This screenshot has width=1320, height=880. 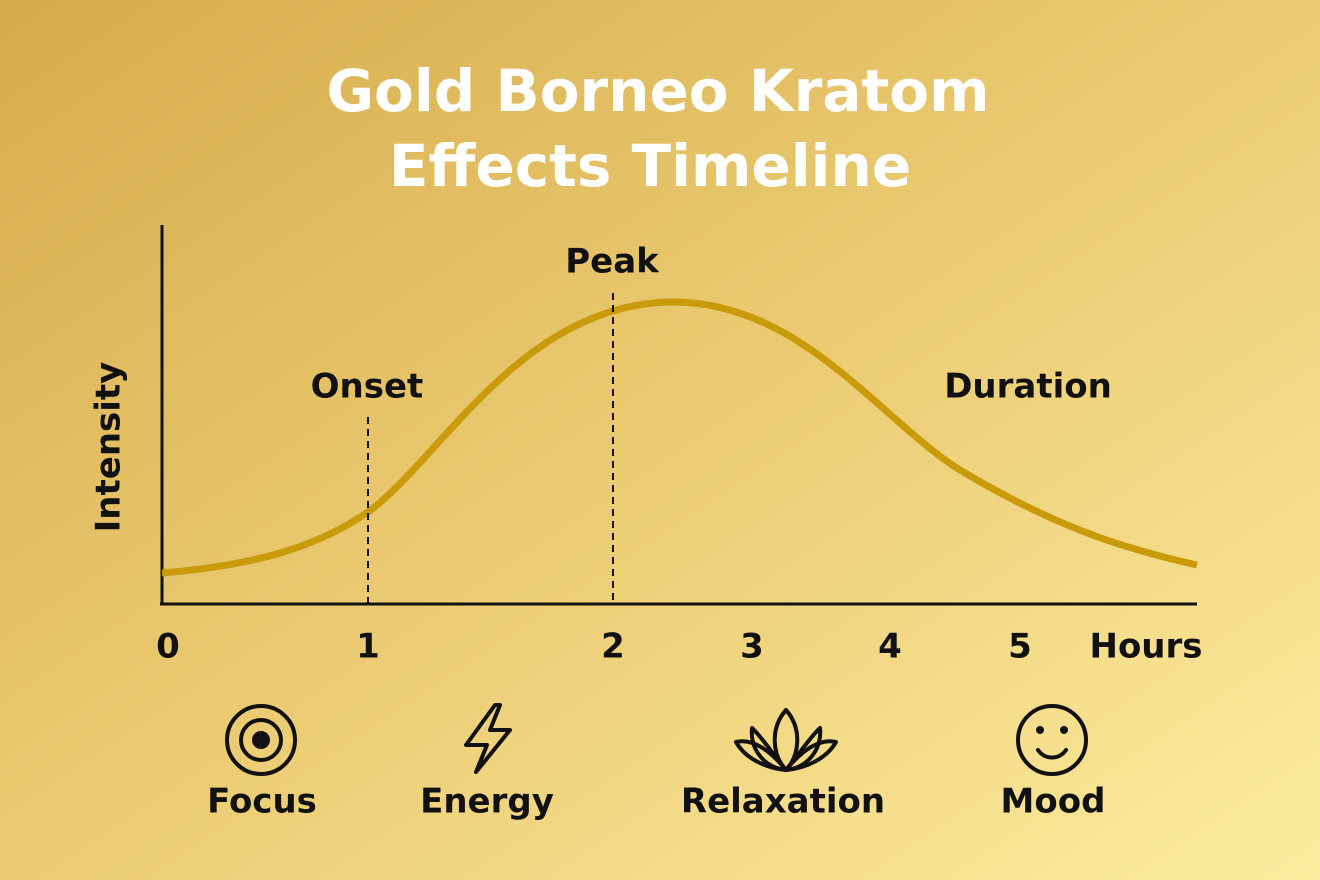 What do you see at coordinates (261, 740) in the screenshot?
I see `focus-icon` at bounding box center [261, 740].